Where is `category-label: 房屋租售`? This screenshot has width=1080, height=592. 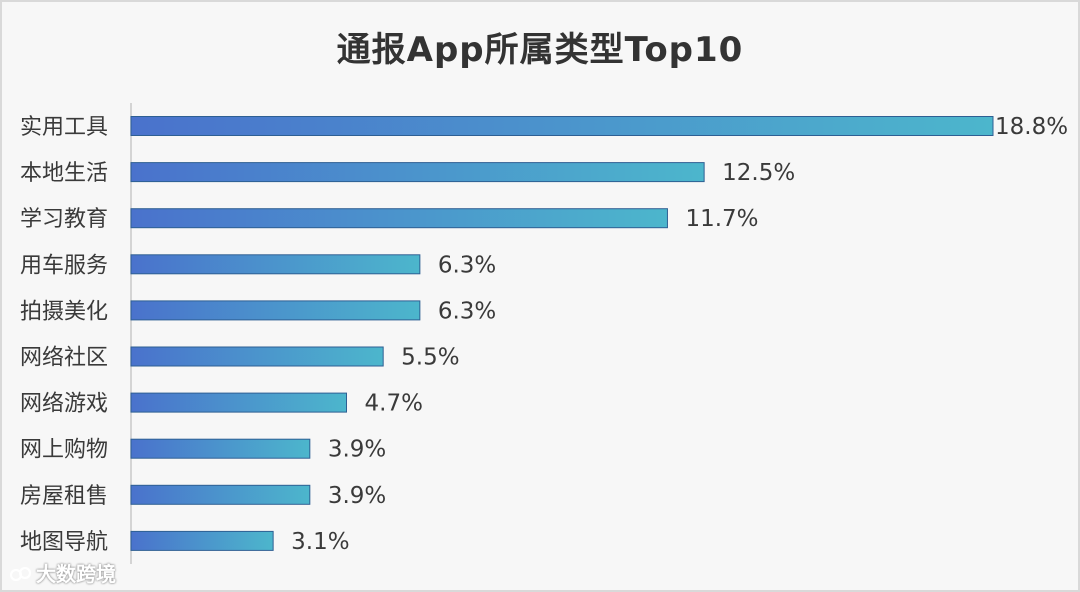
category-label: 房屋租售 is located at coordinates (64, 496).